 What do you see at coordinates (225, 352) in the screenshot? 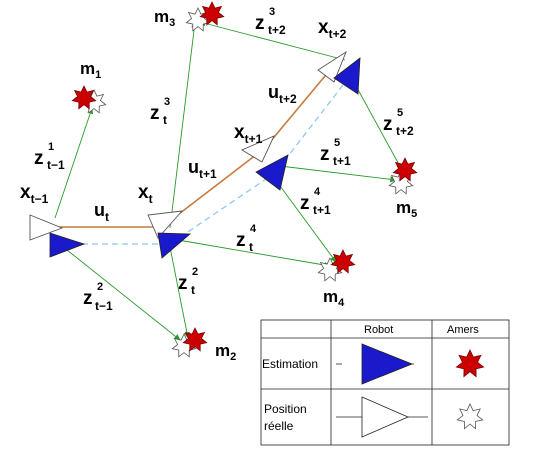
I see `label-m2: m2` at bounding box center [225, 352].